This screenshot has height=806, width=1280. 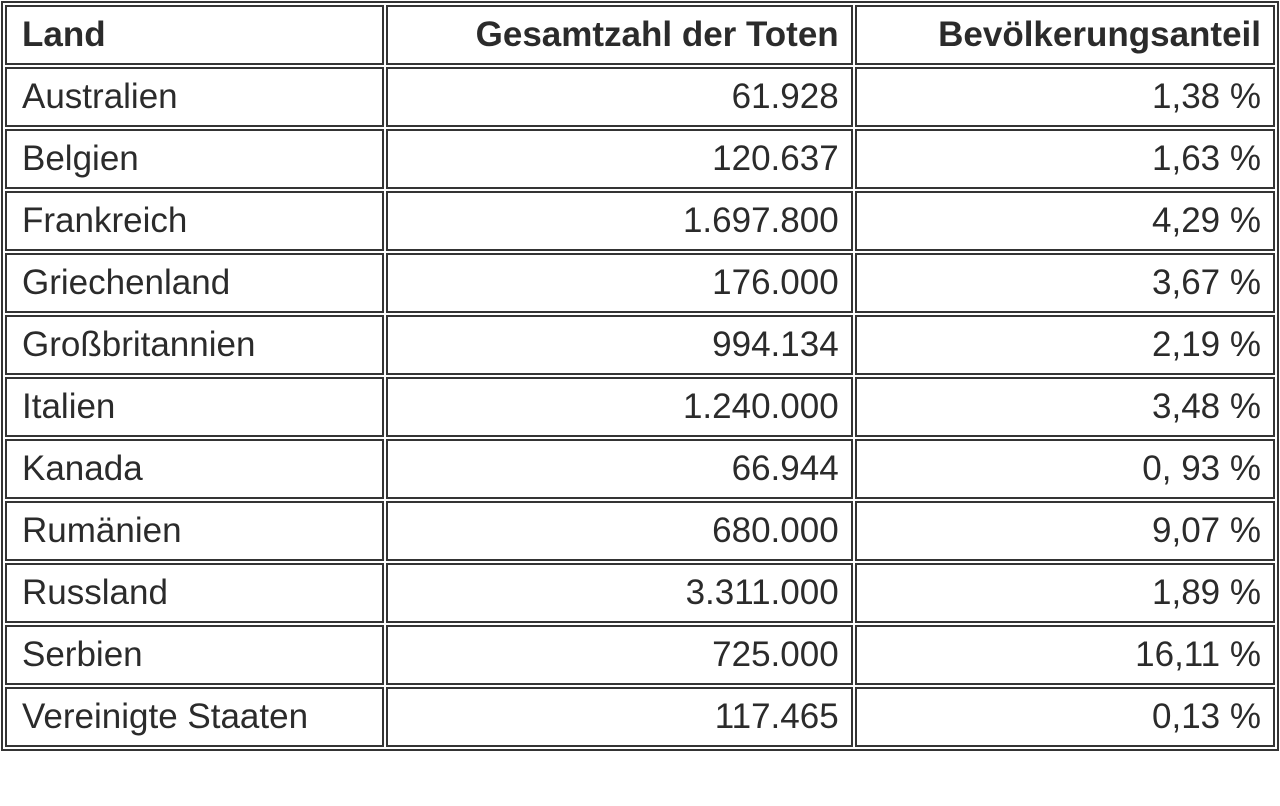 I want to click on column-header-total-deaths: Gesamtzahl der Toten, so click(x=619, y=35).